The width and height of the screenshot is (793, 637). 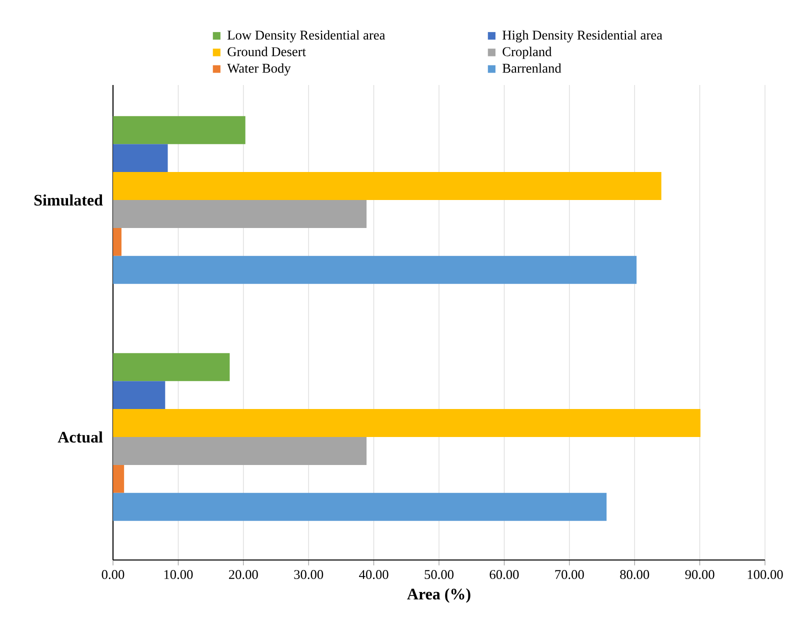 What do you see at coordinates (527, 52) in the screenshot?
I see `legend-label: Cropland` at bounding box center [527, 52].